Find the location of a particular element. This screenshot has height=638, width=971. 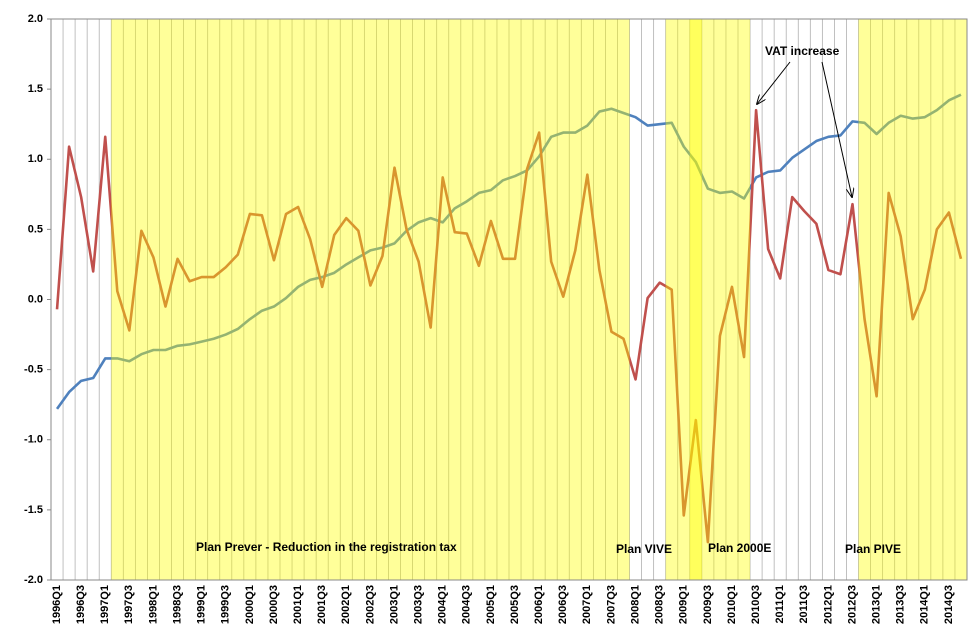

x-tick-label: 2007Q3 is located at coordinates (611, 604).